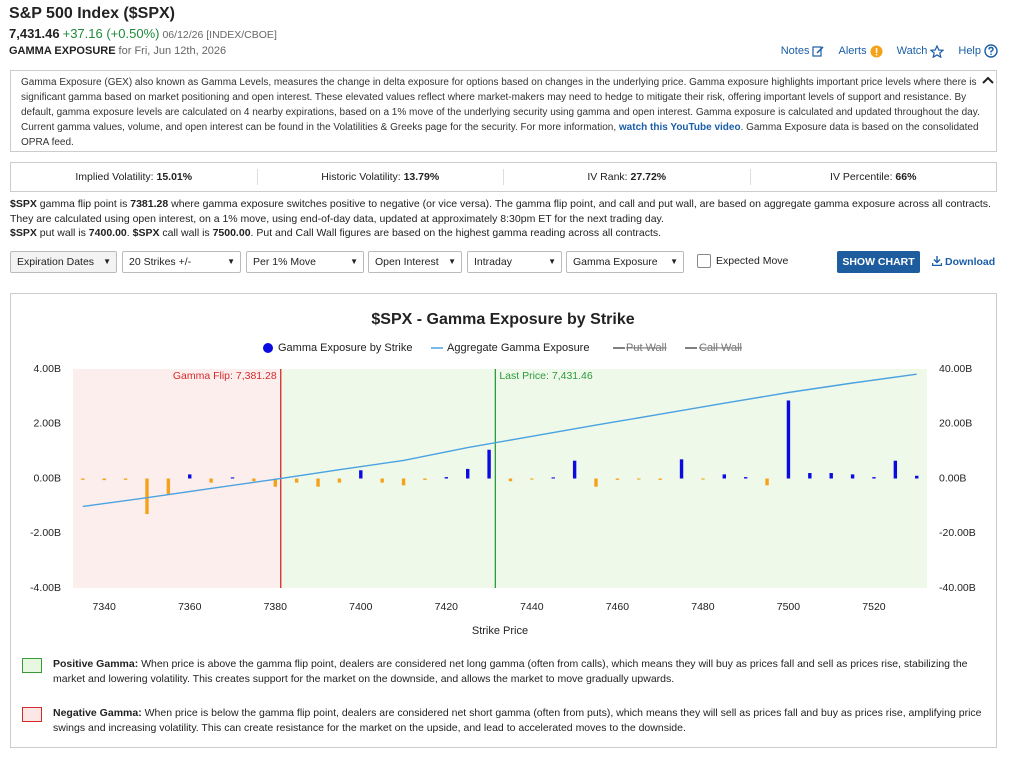 The image size is (1016, 758). Describe the element at coordinates (988, 80) in the screenshot. I see `collapse-toggle` at that location.